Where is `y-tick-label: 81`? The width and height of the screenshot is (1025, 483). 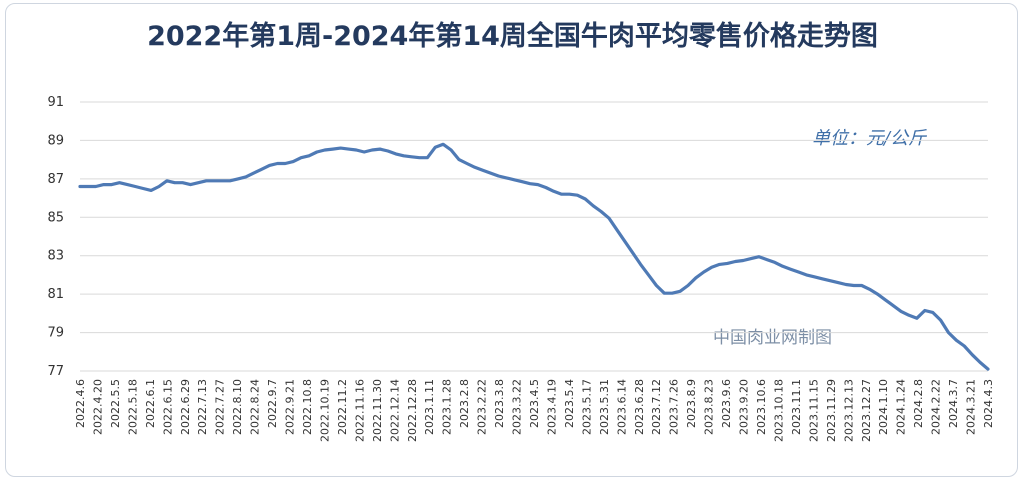
y-tick-label: 81 is located at coordinates (55, 294).